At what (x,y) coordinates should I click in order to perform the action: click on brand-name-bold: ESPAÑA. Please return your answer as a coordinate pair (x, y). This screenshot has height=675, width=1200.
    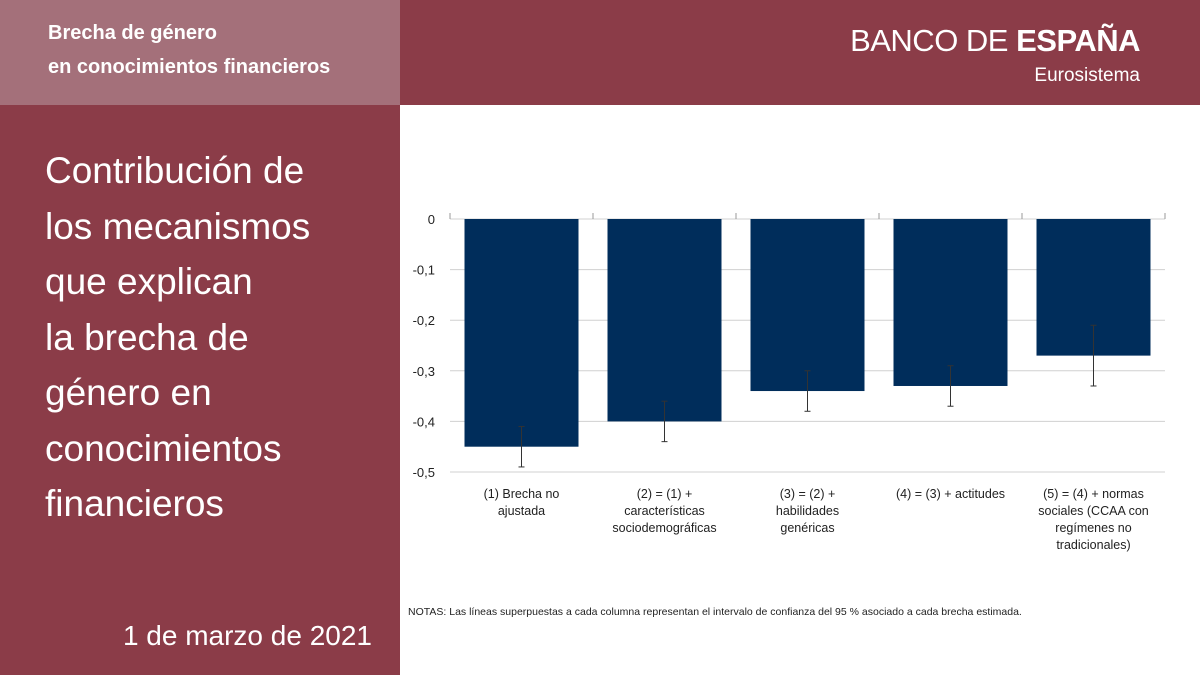
    Looking at the image, I should click on (1078, 40).